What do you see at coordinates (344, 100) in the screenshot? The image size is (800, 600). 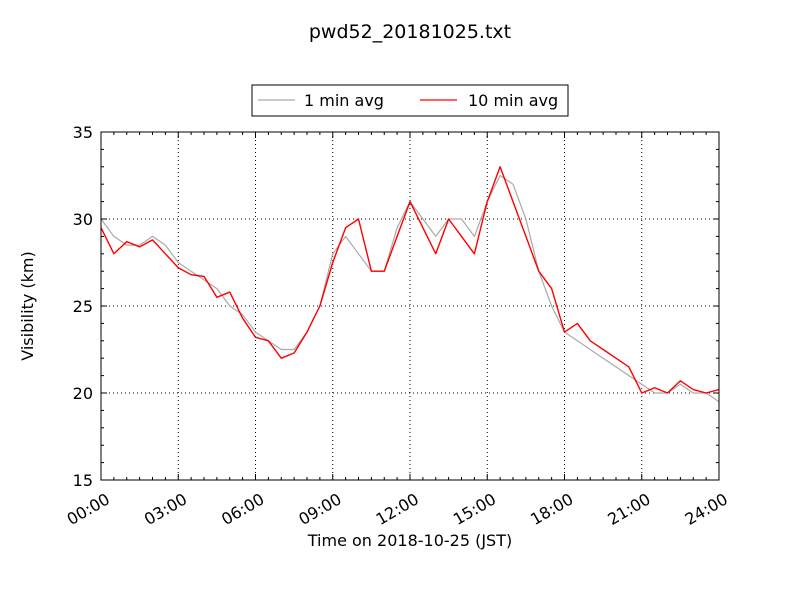 I see `legend-label-1-min-avg: 1 min avg` at bounding box center [344, 100].